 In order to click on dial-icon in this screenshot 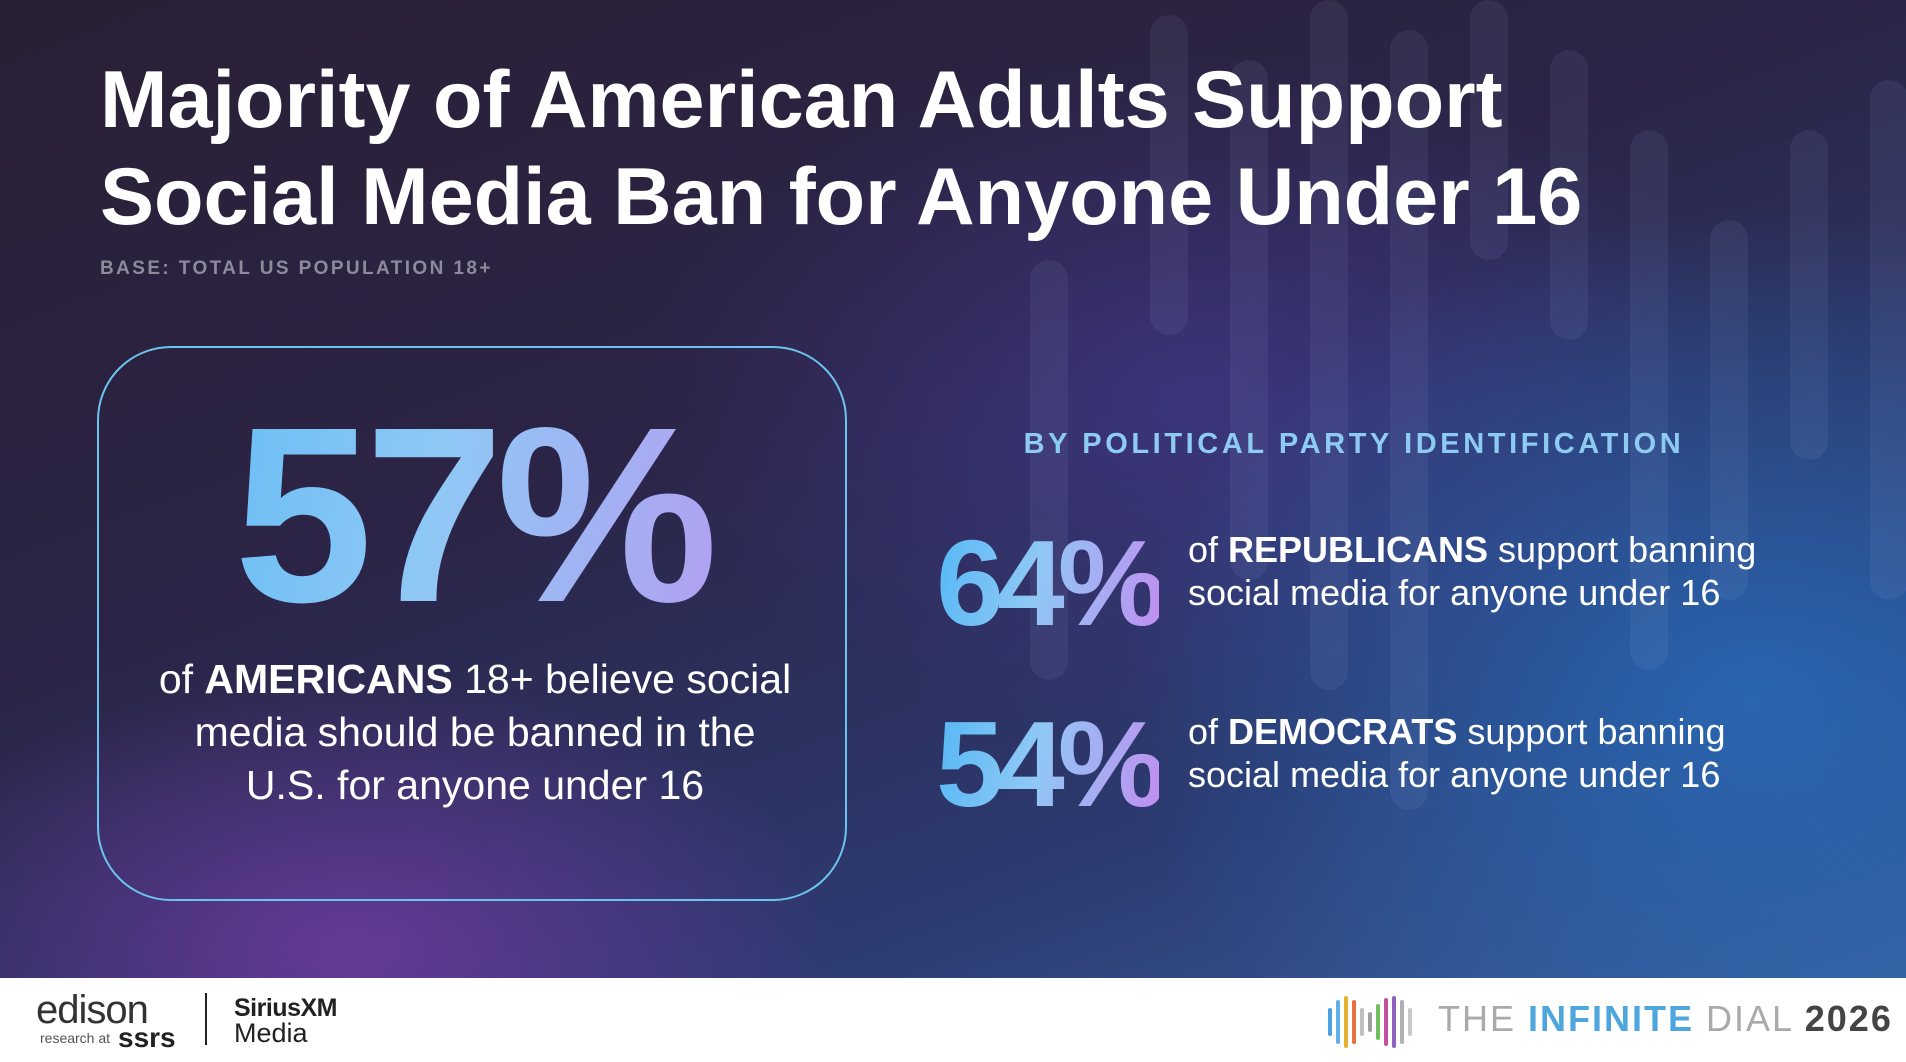, I will do `click(1370, 1022)`.